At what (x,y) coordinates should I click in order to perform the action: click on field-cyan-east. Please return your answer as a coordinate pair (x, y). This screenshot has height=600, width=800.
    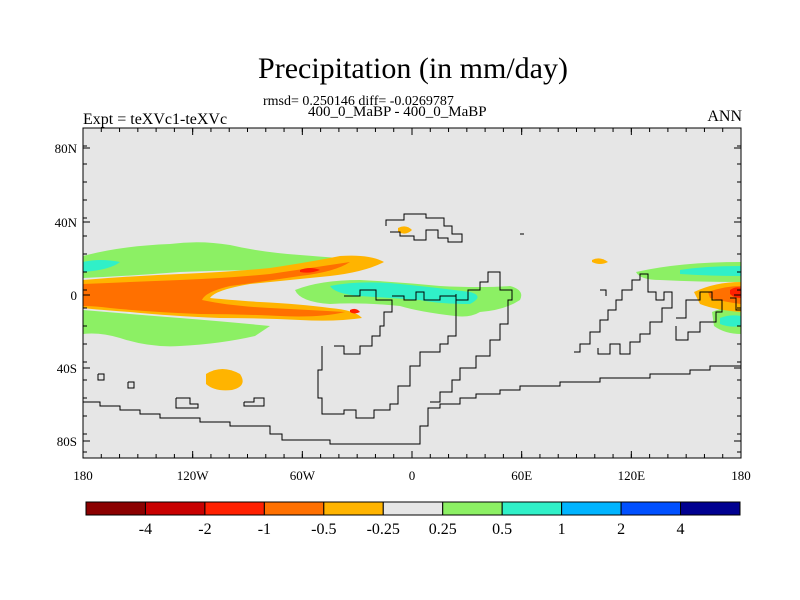
    Looking at the image, I should click on (710, 271).